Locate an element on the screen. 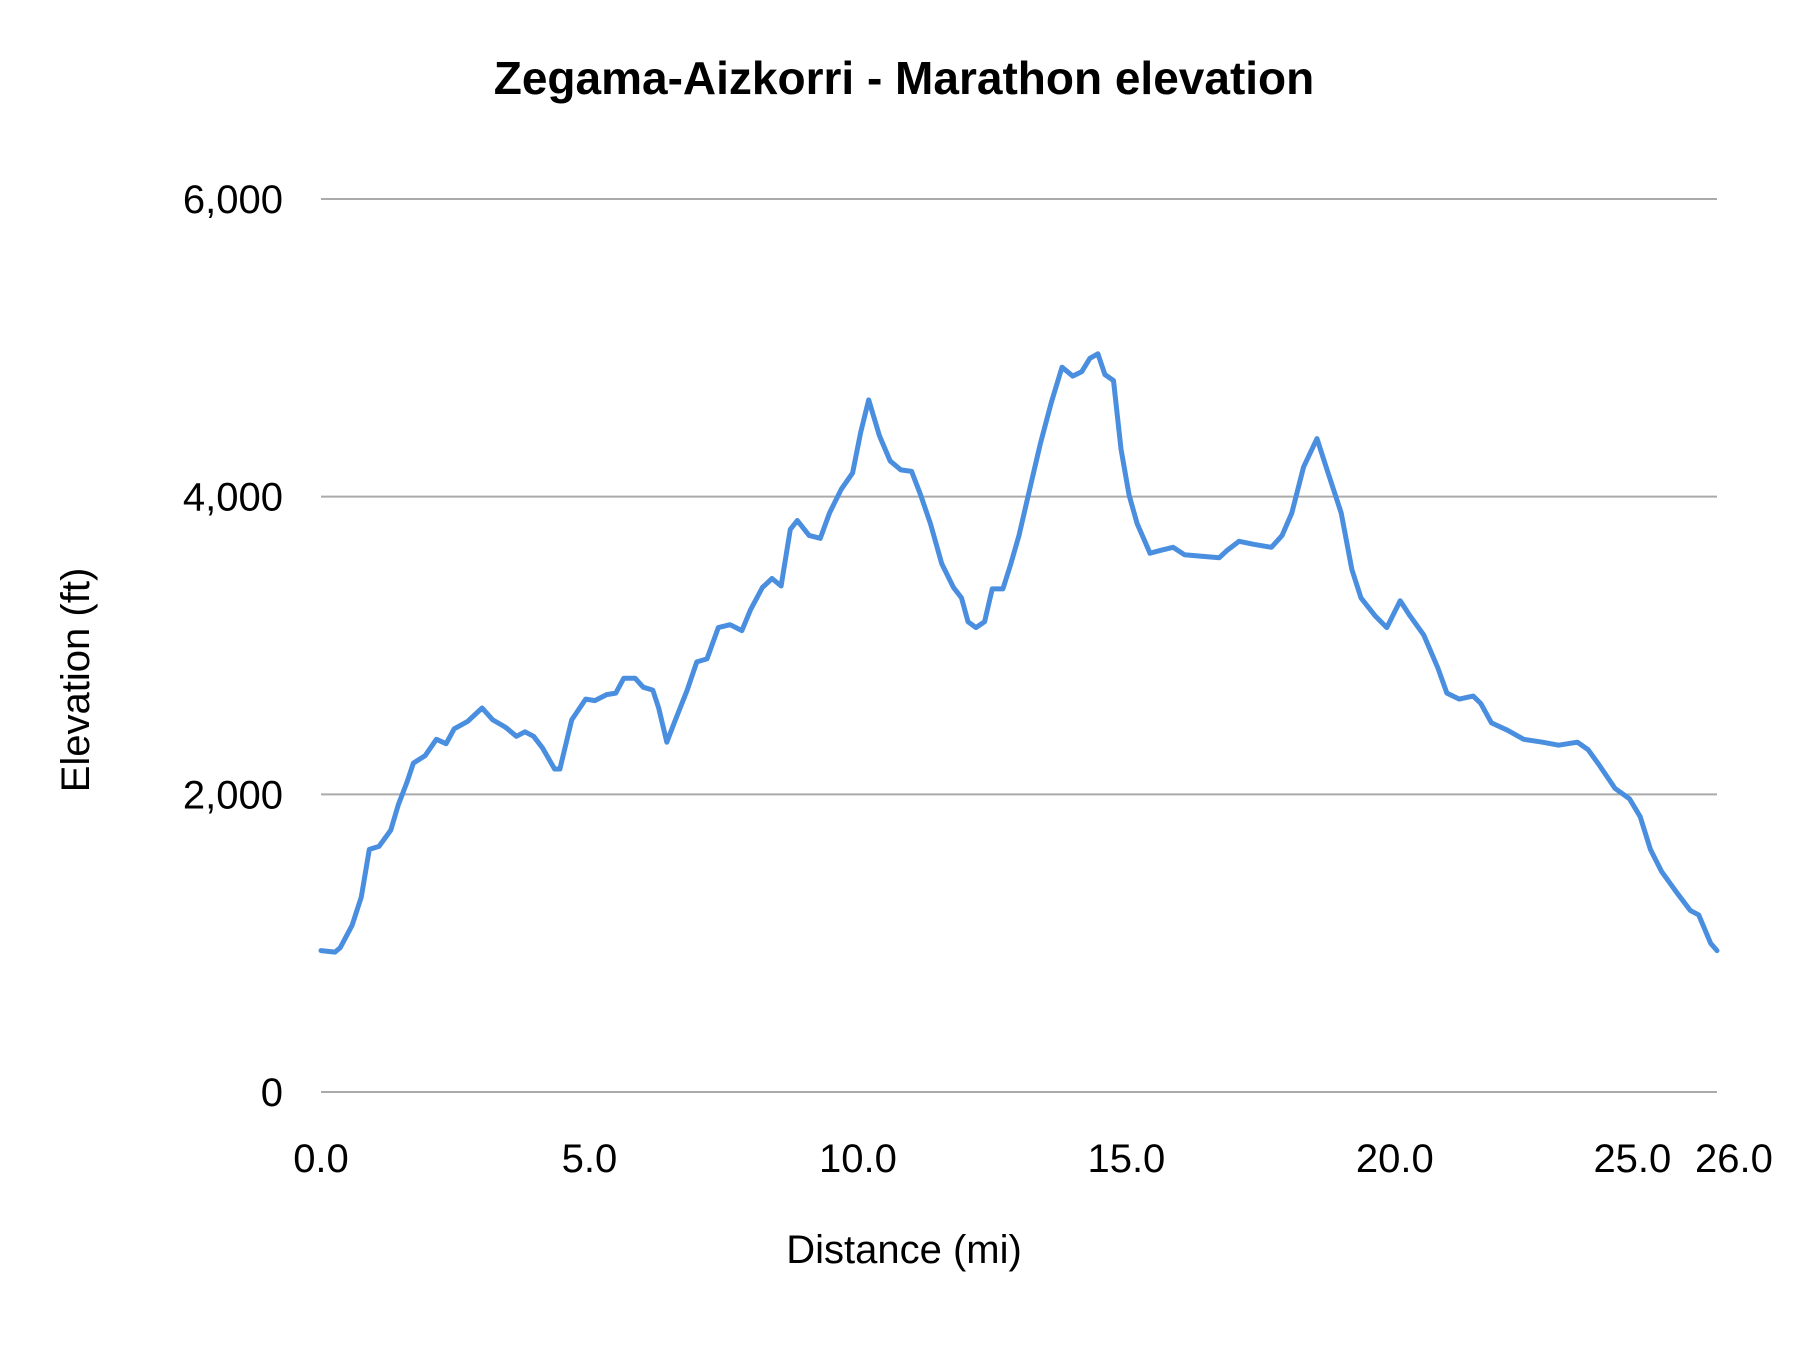 The image size is (1800, 1350). y-tick-label: 6,000 is located at coordinates (233, 200).